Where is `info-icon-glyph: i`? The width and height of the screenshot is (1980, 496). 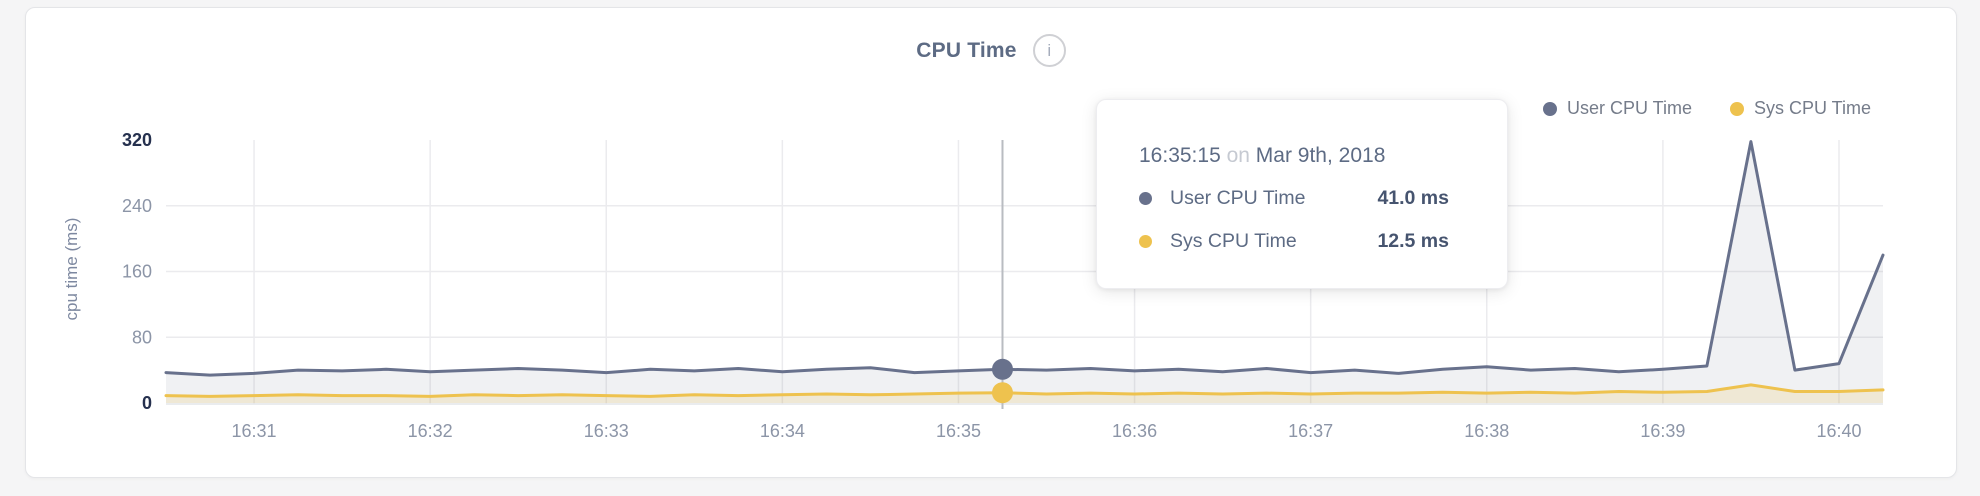 info-icon-glyph: i is located at coordinates (1049, 50).